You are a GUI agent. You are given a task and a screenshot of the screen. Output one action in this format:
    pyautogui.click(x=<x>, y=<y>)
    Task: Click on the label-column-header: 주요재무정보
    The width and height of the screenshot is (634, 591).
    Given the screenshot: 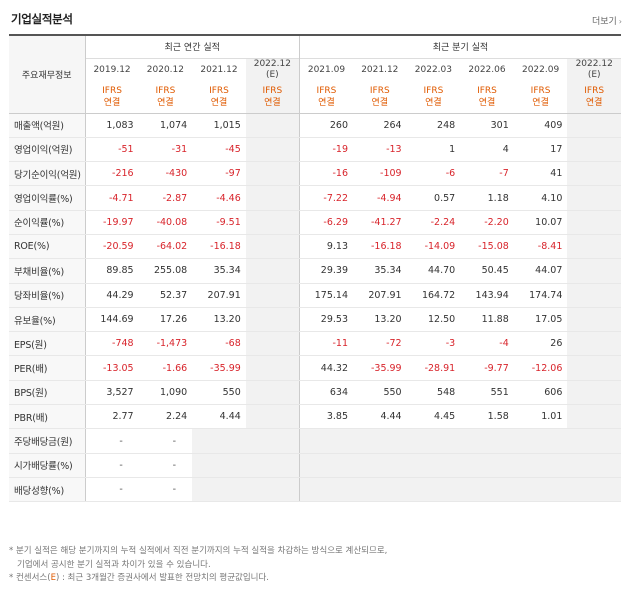 What is the action you would take?
    pyautogui.click(x=47, y=74)
    